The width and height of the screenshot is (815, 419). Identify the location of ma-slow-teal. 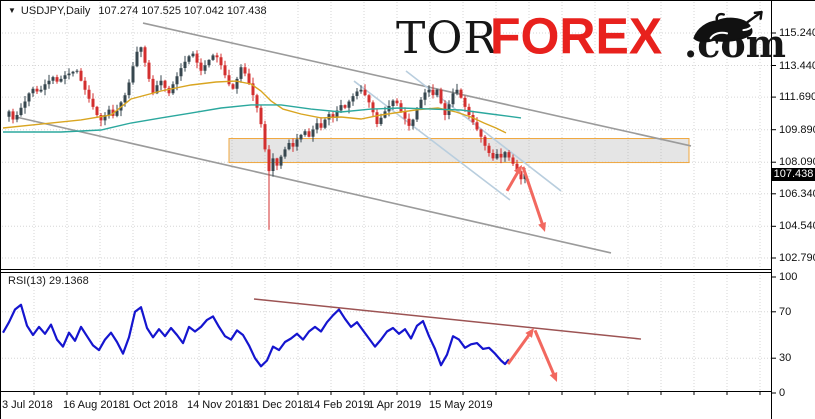
(262, 118).